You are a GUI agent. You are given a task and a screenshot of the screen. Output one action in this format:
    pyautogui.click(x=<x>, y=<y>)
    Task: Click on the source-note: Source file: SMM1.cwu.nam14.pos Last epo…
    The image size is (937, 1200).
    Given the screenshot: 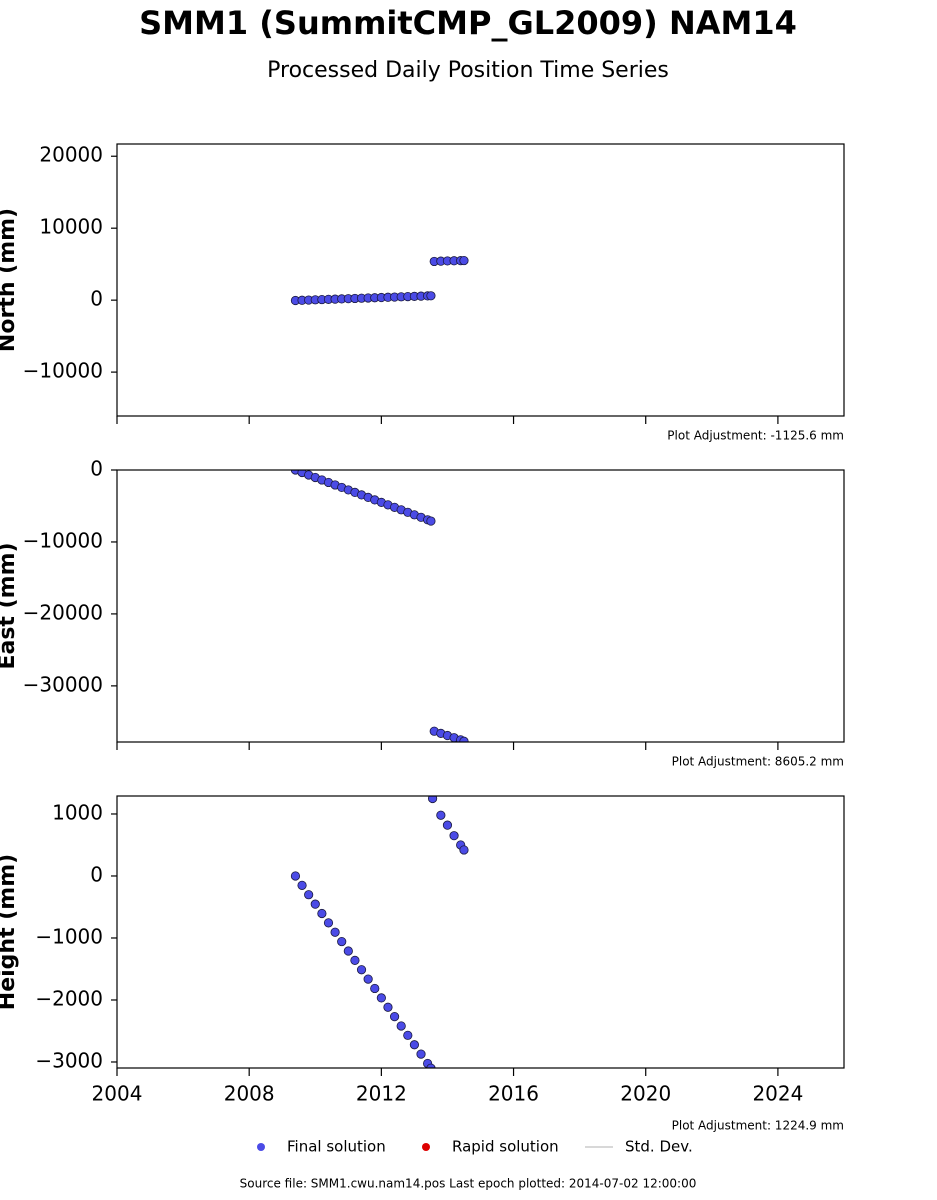 What is the action you would take?
    pyautogui.click(x=468, y=1184)
    